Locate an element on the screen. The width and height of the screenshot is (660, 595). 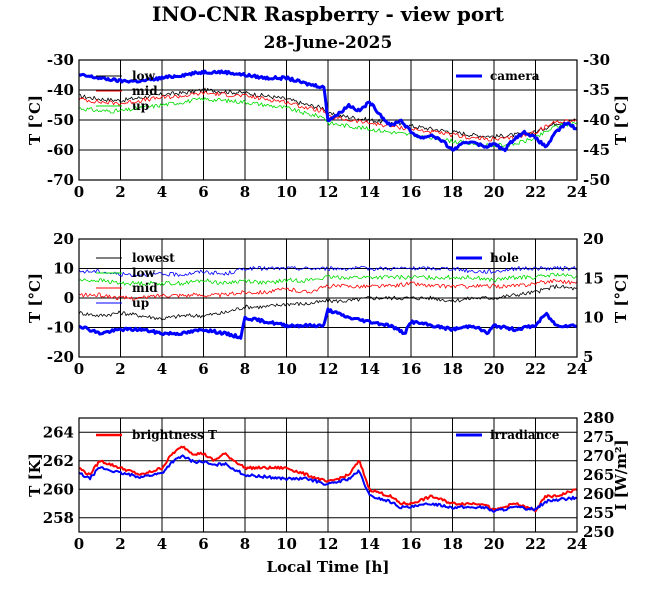
right-tick-label: -45 is located at coordinates (596, 150).